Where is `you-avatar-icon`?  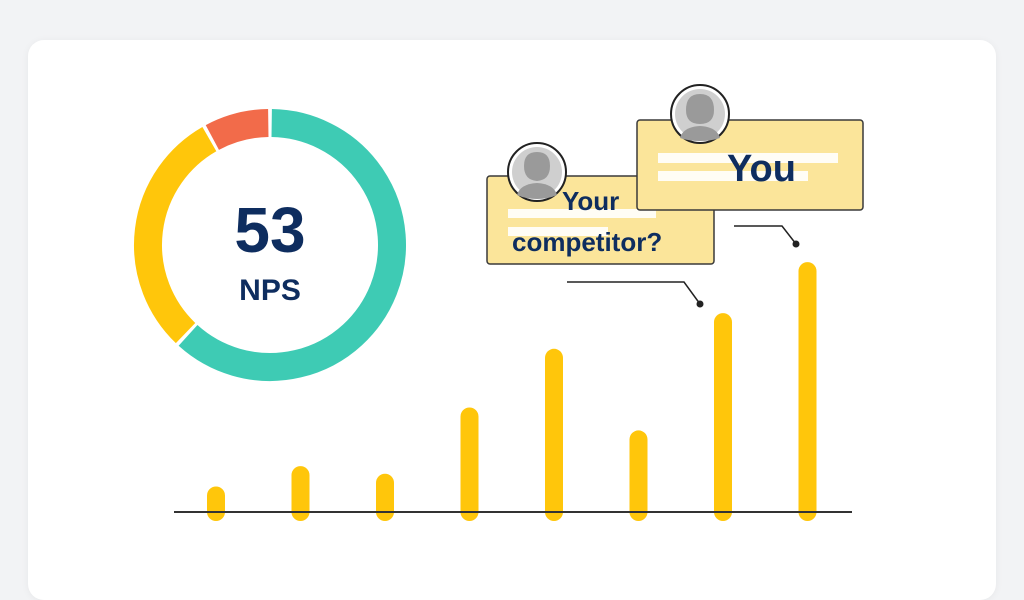 you-avatar-icon is located at coordinates (700, 114).